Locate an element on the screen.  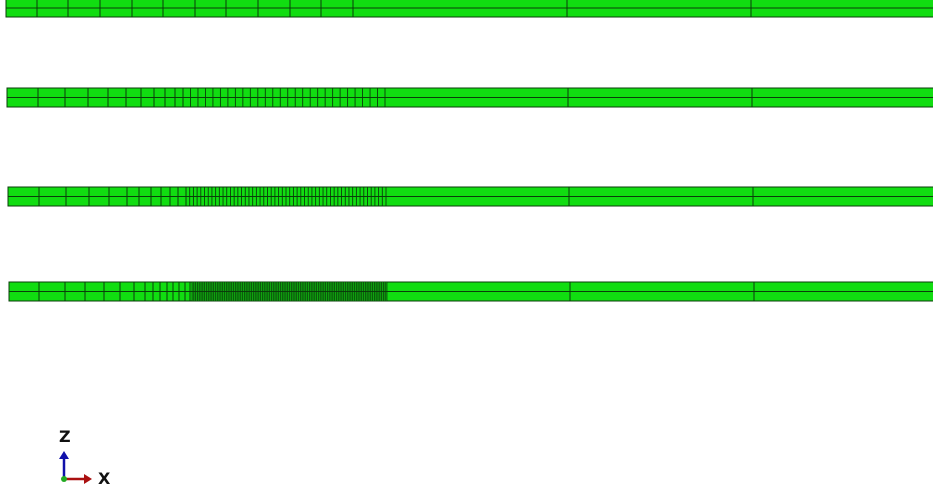
z-axis-label: Z is located at coordinates (65, 436).